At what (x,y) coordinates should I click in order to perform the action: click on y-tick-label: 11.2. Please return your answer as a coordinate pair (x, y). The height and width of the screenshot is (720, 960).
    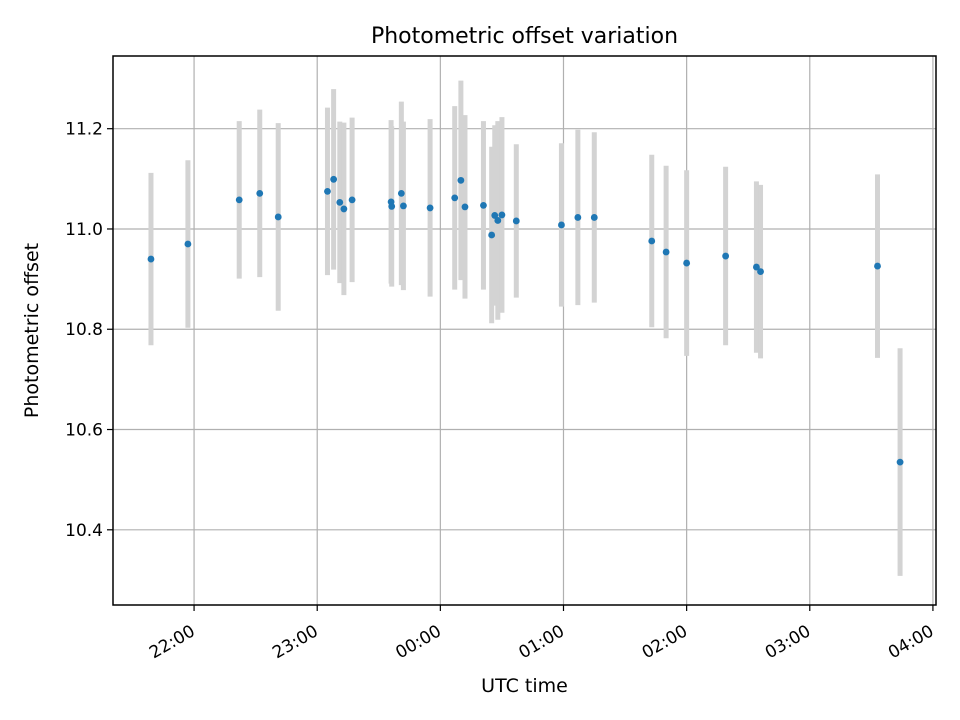
    Looking at the image, I should click on (84, 130).